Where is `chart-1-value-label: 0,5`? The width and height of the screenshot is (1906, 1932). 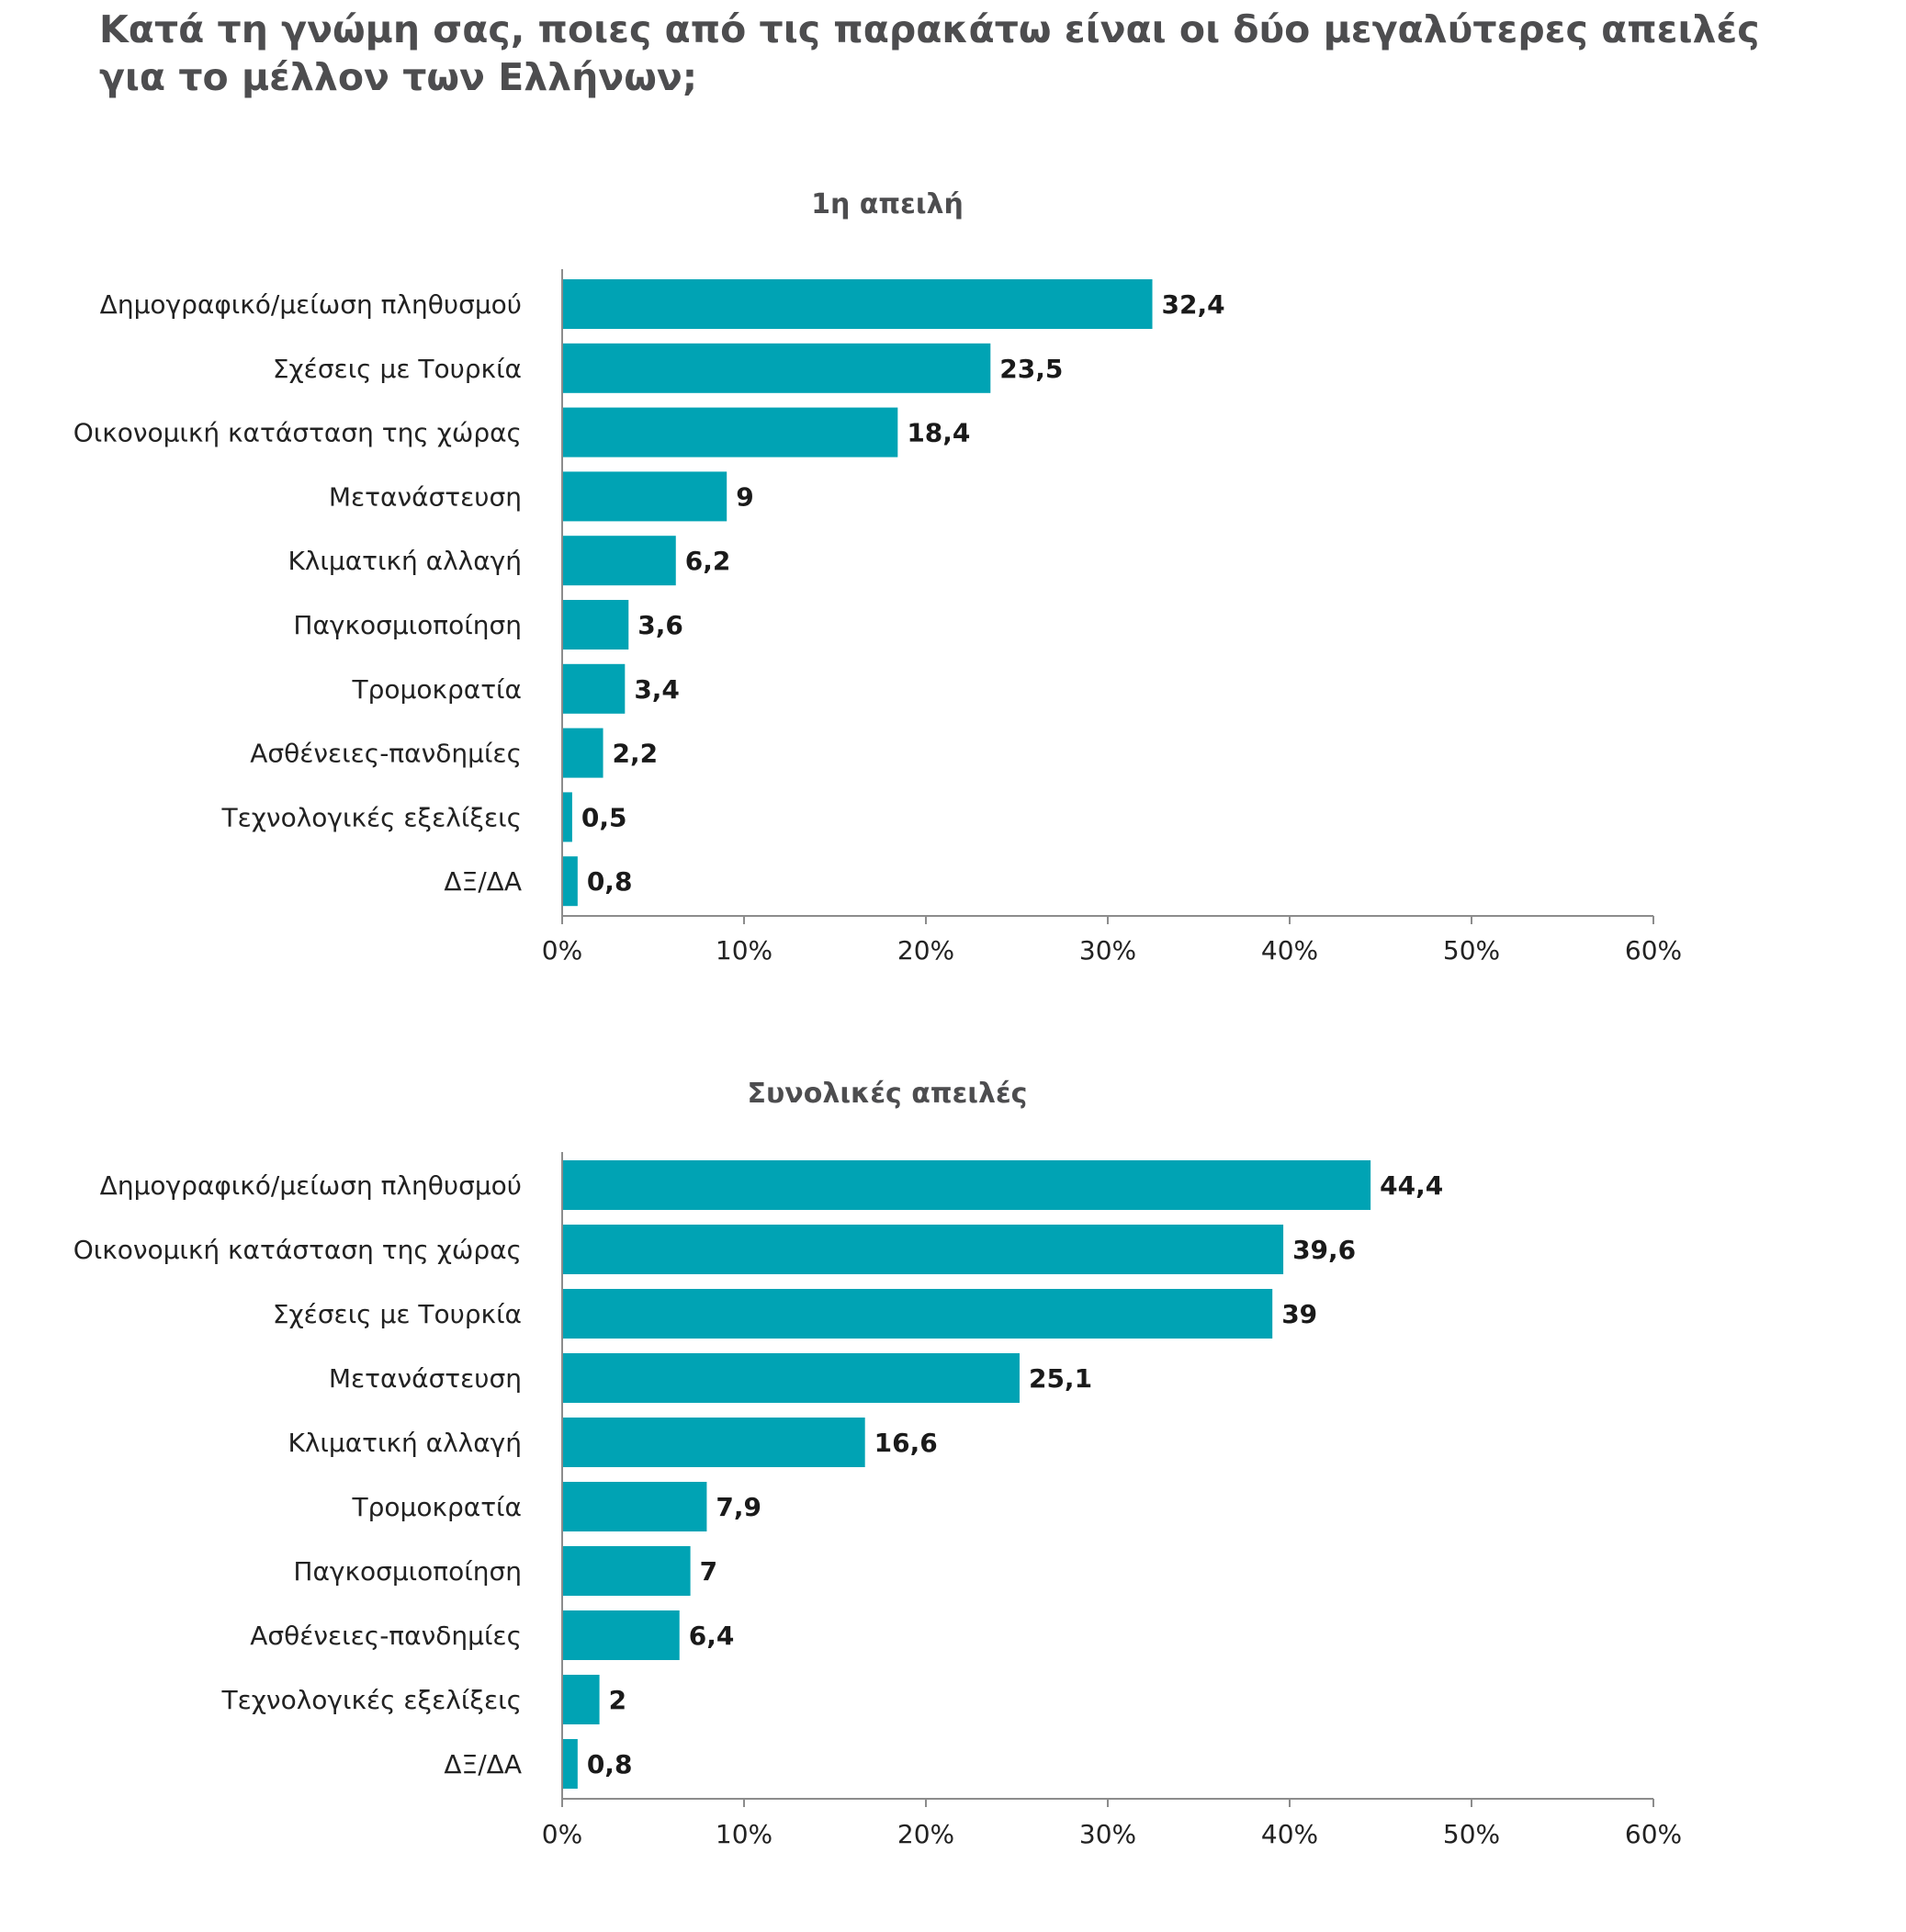 chart-1-value-label: 0,5 is located at coordinates (604, 817).